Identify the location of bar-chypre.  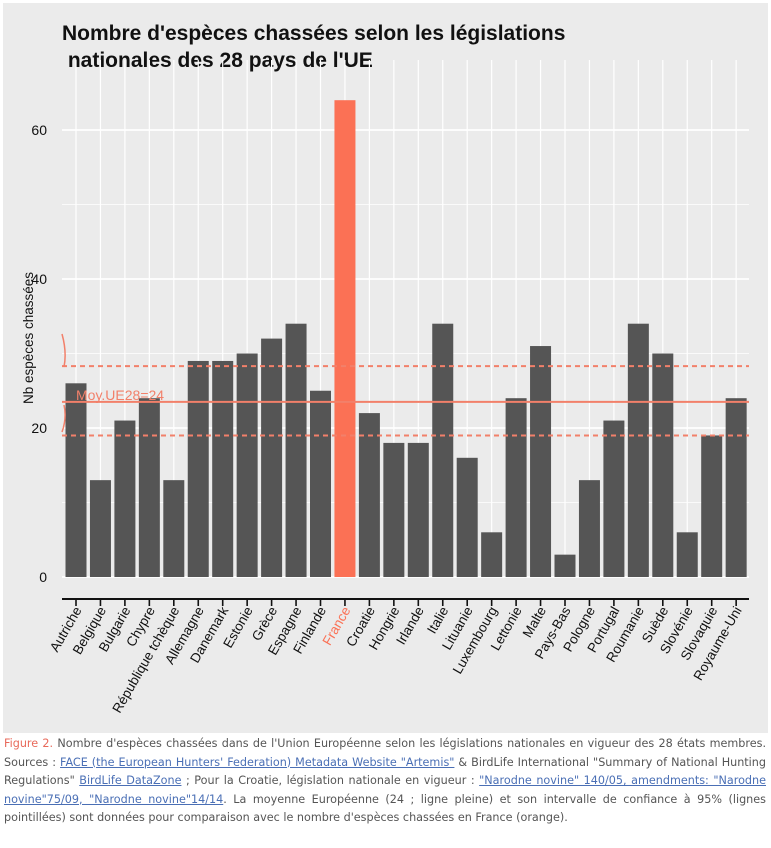
(149, 487).